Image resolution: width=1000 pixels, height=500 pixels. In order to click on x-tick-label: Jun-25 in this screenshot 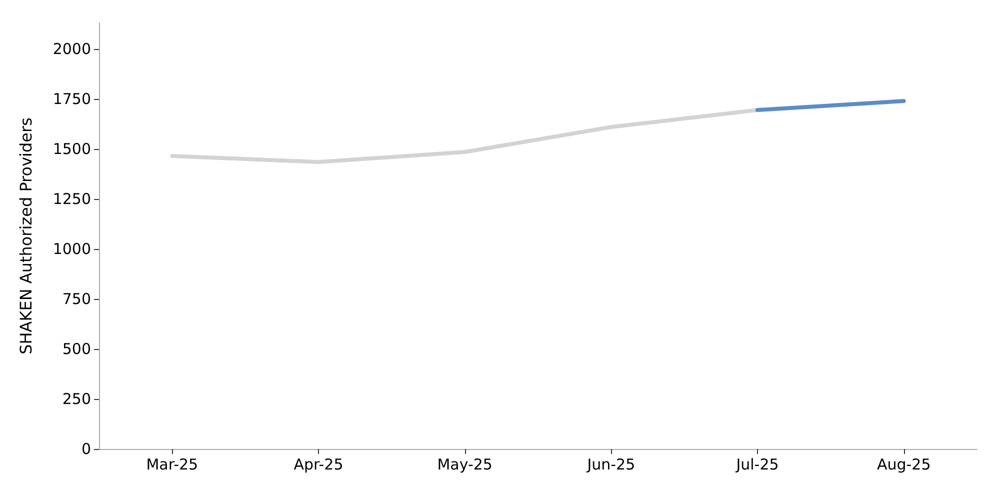, I will do `click(611, 465)`.